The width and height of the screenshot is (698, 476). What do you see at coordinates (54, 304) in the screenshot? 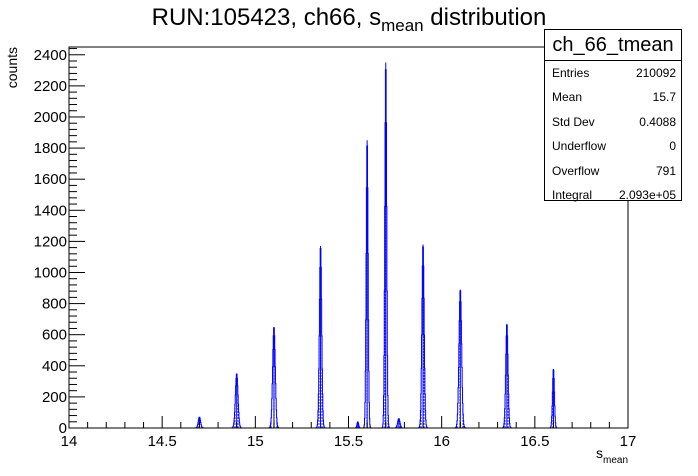
I see `y-tick-label: 800` at bounding box center [54, 304].